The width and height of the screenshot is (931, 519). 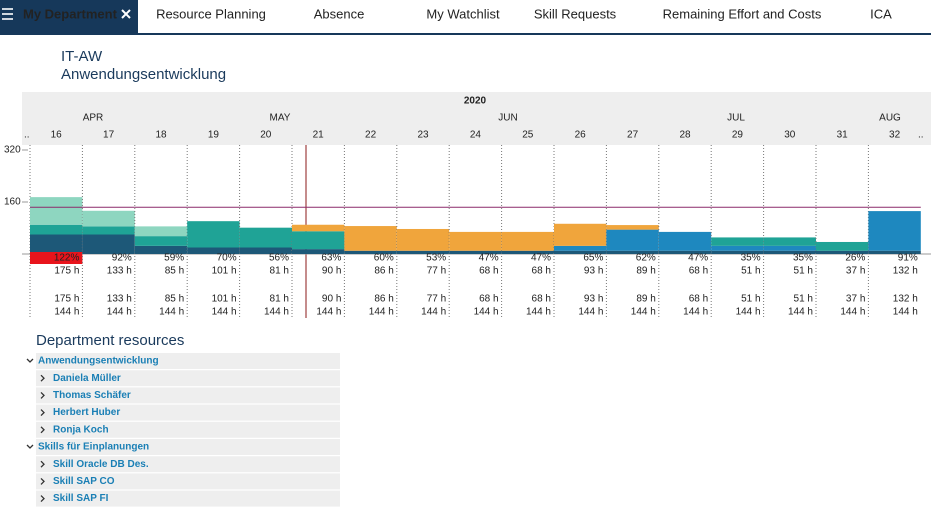 What do you see at coordinates (279, 258) in the screenshot?
I see `load-label: 56%` at bounding box center [279, 258].